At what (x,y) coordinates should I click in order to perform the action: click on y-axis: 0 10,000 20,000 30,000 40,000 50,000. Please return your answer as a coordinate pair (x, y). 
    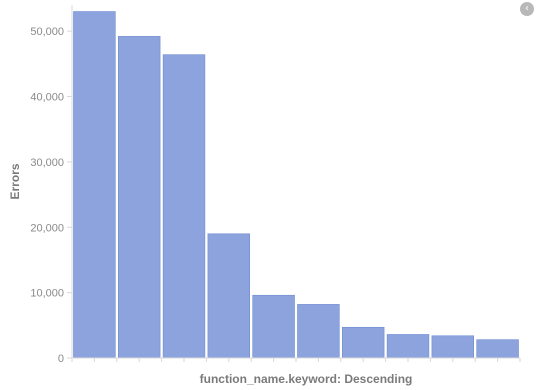
    Looking at the image, I should click on (51, 185).